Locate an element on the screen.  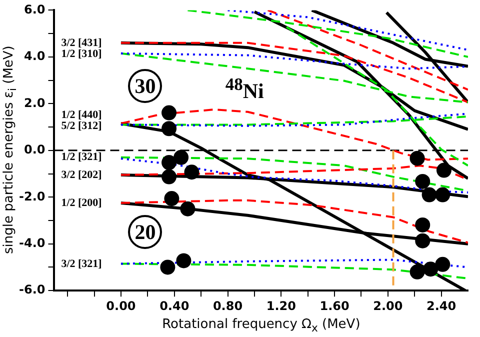
annotation: 5/2 [312] is located at coordinates (81, 126).